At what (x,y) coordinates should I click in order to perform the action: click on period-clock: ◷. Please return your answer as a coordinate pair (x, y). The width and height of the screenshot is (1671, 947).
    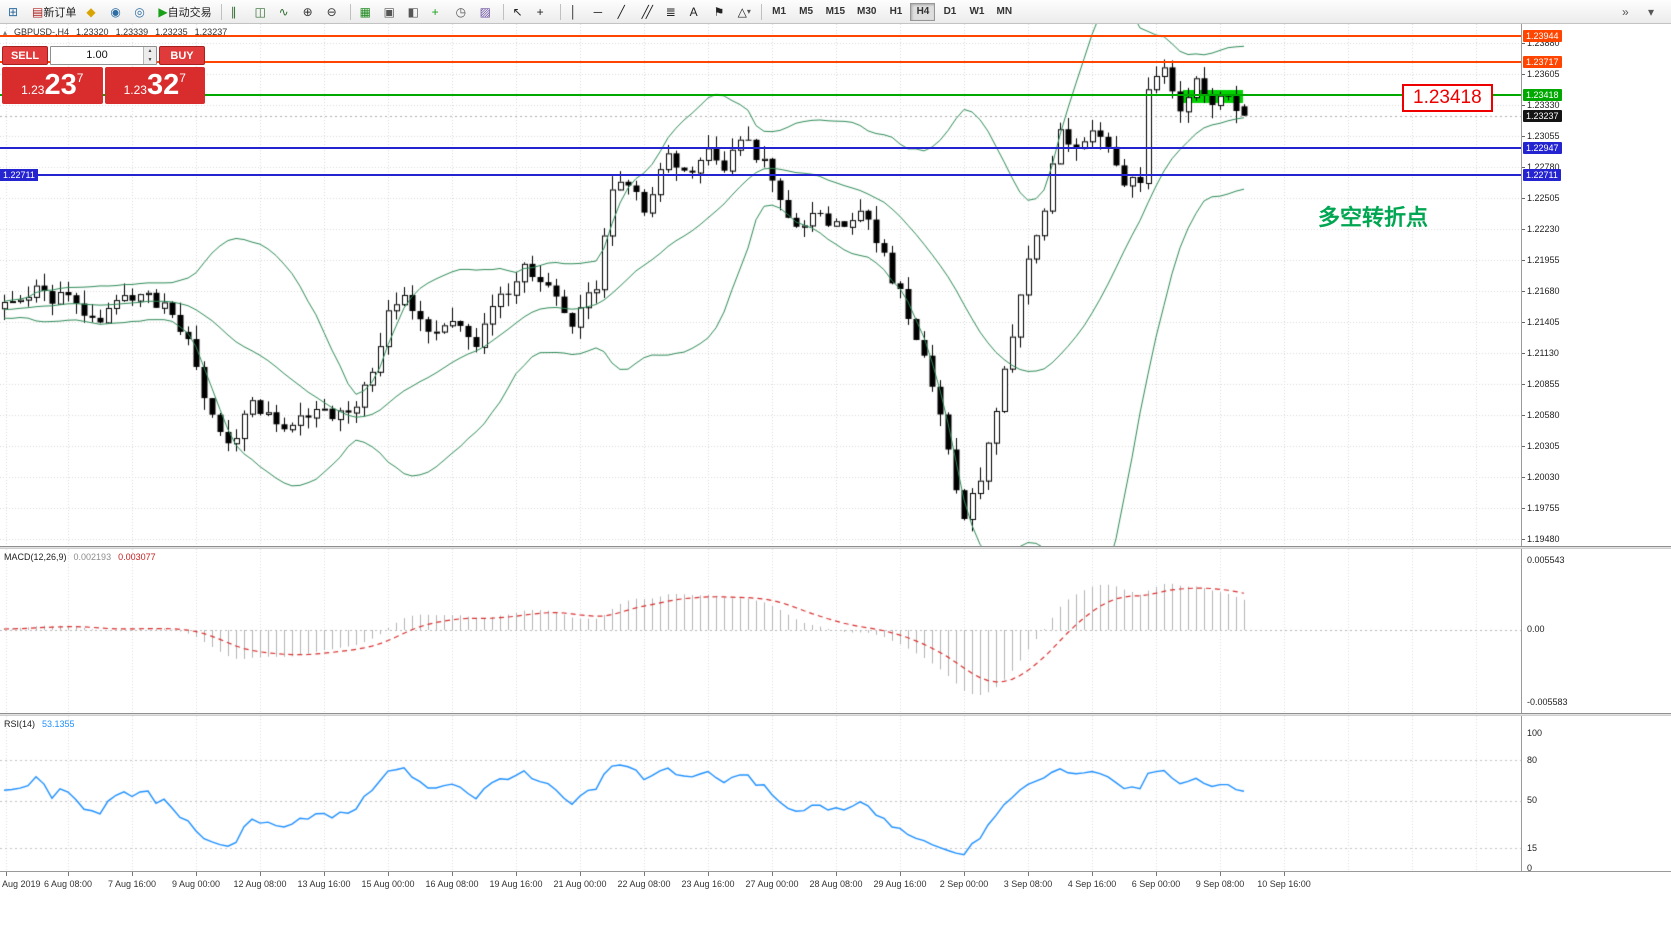
    Looking at the image, I should click on (463, 12).